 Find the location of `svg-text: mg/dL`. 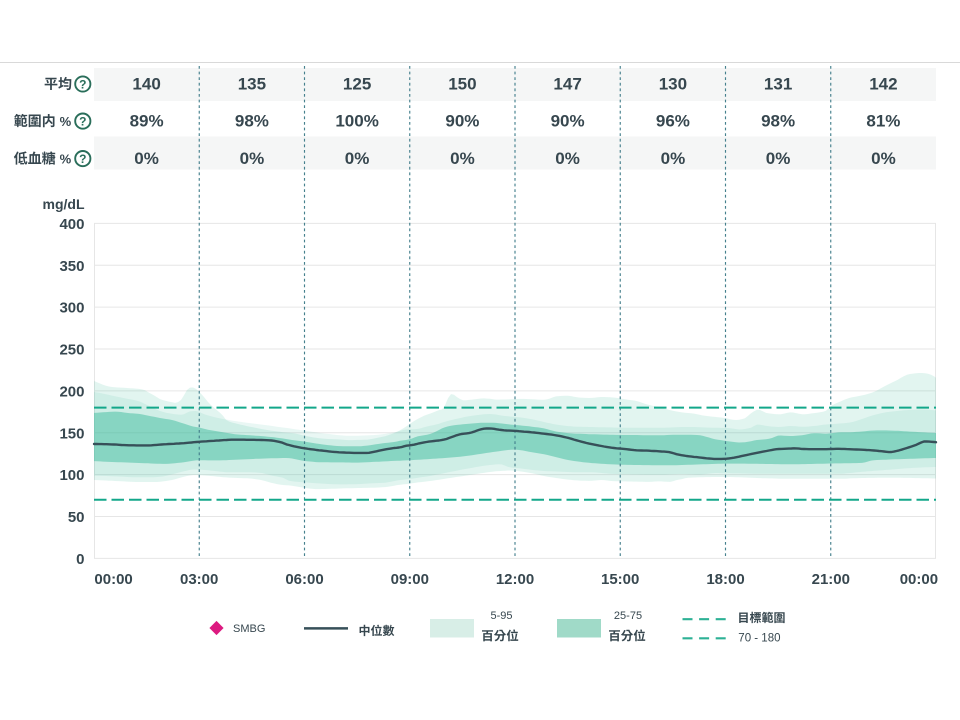

svg-text: mg/dL is located at coordinates (64, 204).